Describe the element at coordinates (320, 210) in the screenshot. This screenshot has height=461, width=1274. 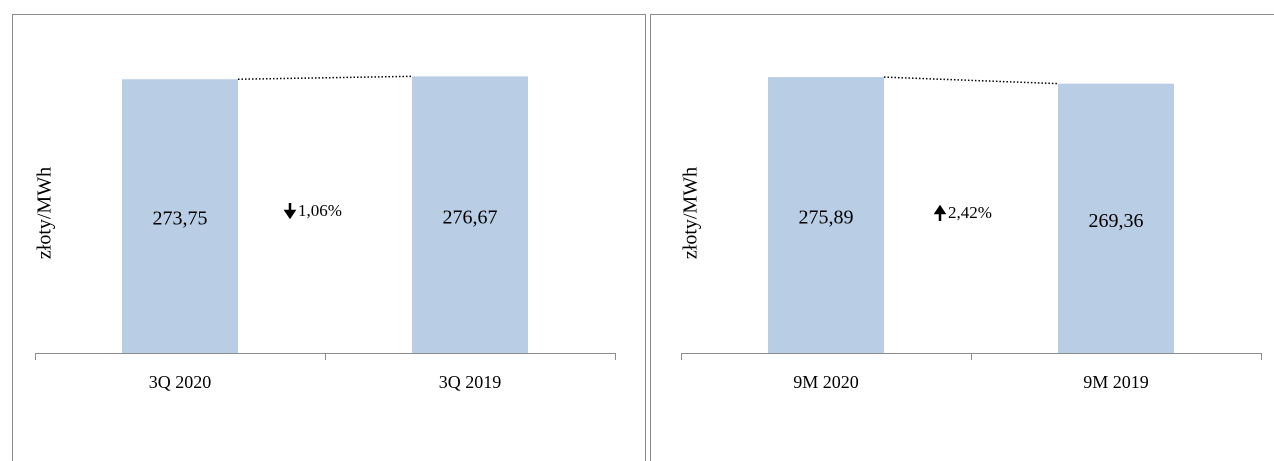
I see `annotation: 1,06%` at that location.